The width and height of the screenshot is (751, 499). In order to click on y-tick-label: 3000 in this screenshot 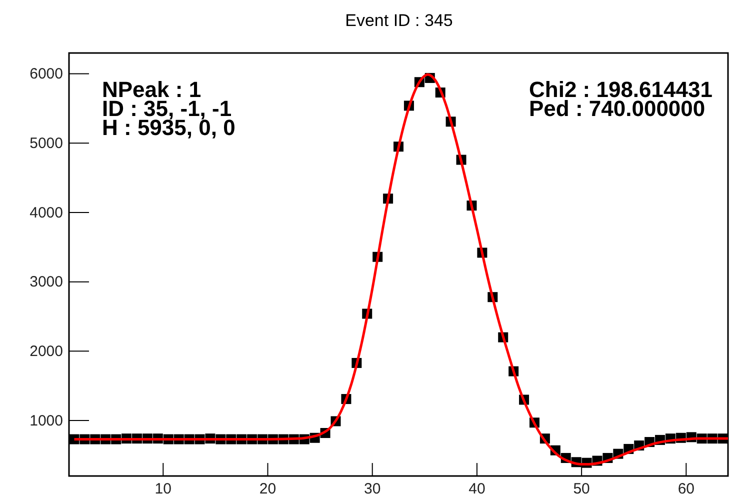, I will do `click(46, 282)`.